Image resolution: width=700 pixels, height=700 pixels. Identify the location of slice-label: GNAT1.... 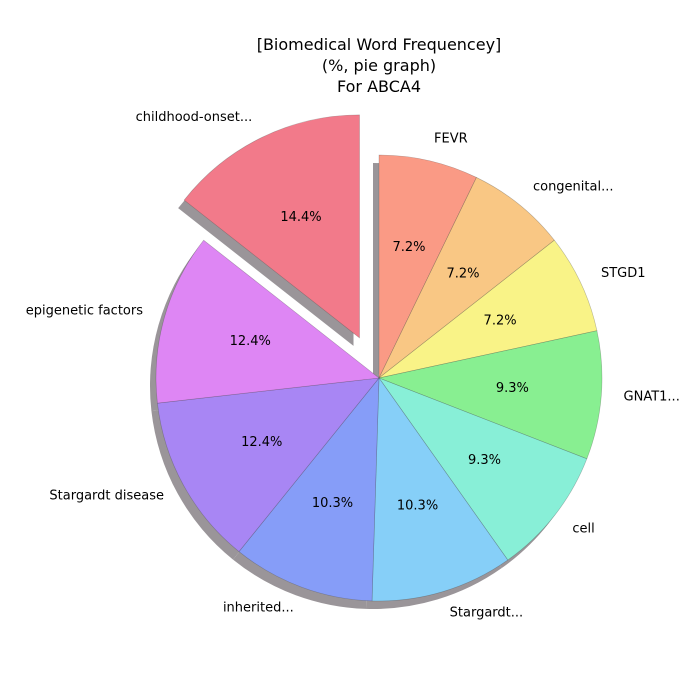
(652, 397).